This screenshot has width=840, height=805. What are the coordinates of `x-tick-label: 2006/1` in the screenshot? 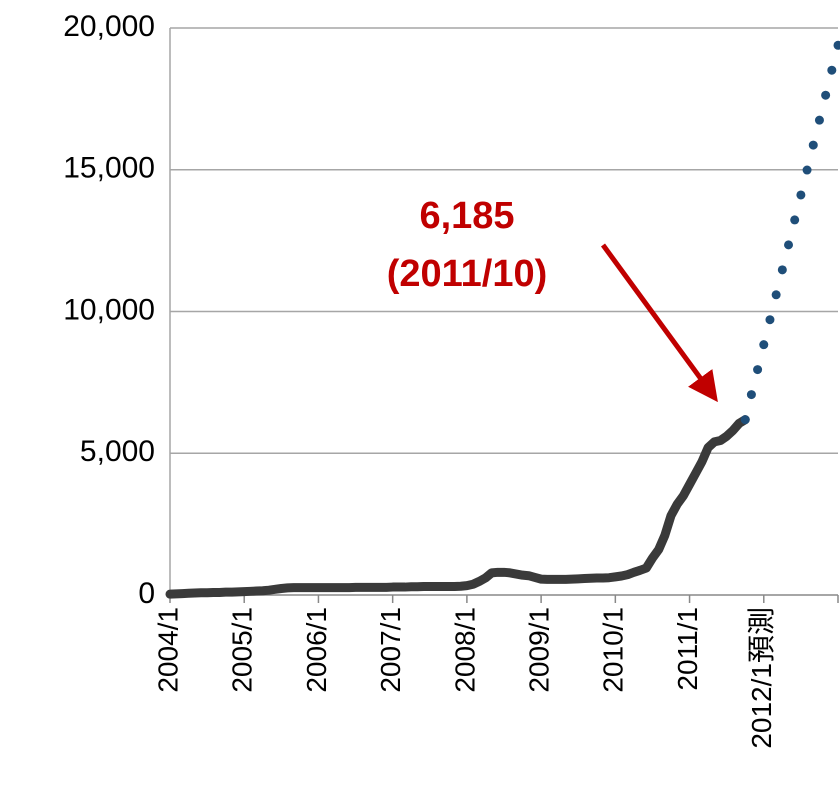 It's located at (316, 650).